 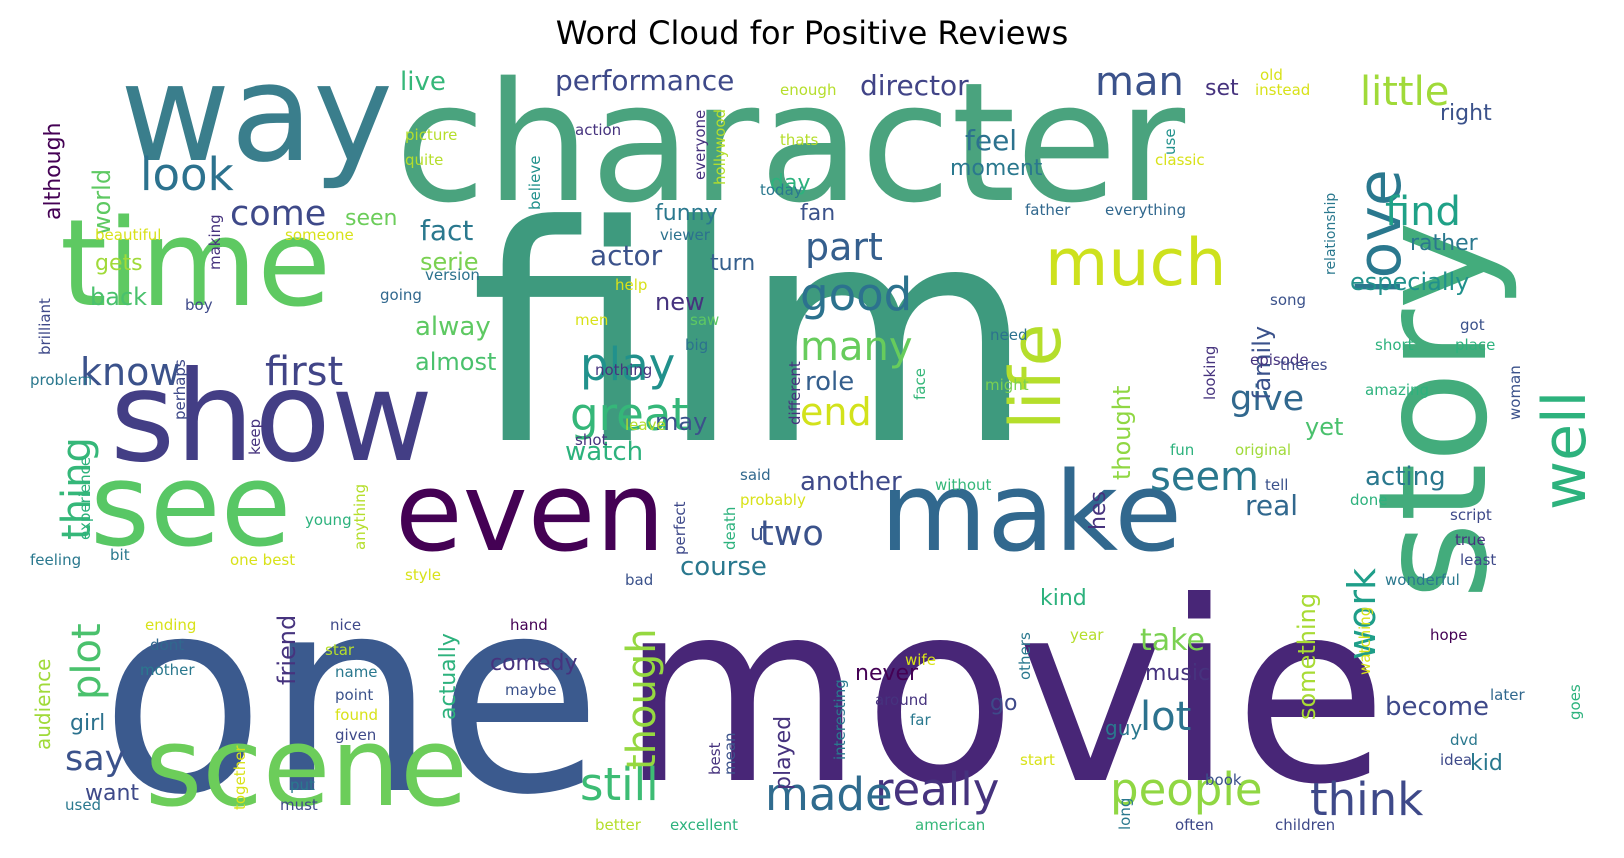 I want to click on word-set: set, so click(x=1222, y=88).